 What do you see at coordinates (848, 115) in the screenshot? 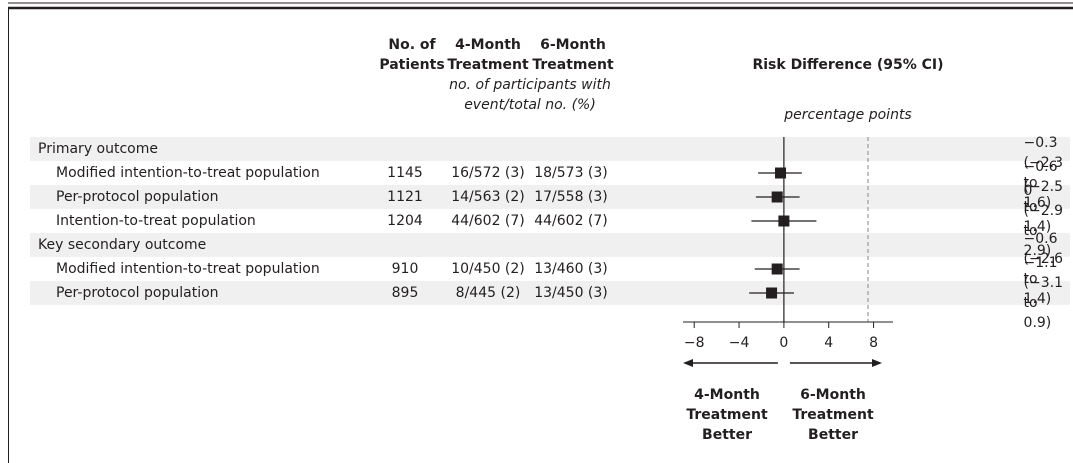
I see `x-axis-label: percentage points` at bounding box center [848, 115].